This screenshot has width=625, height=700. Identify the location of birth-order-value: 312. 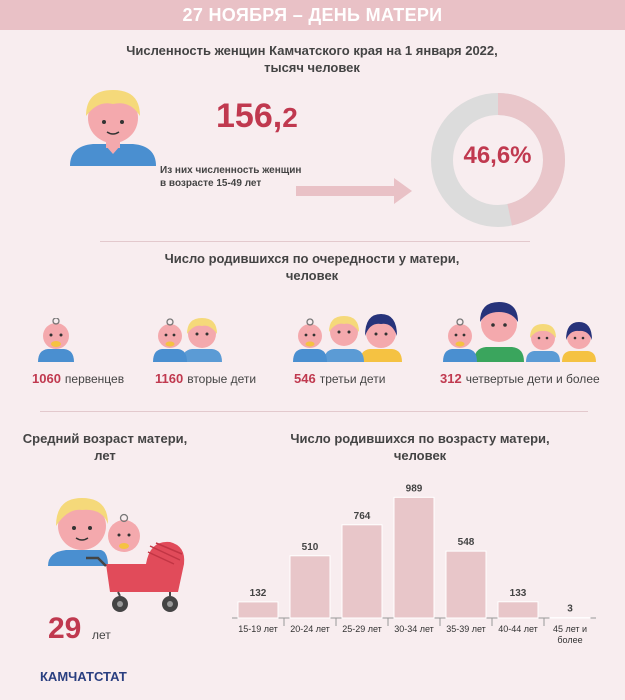
(451, 378).